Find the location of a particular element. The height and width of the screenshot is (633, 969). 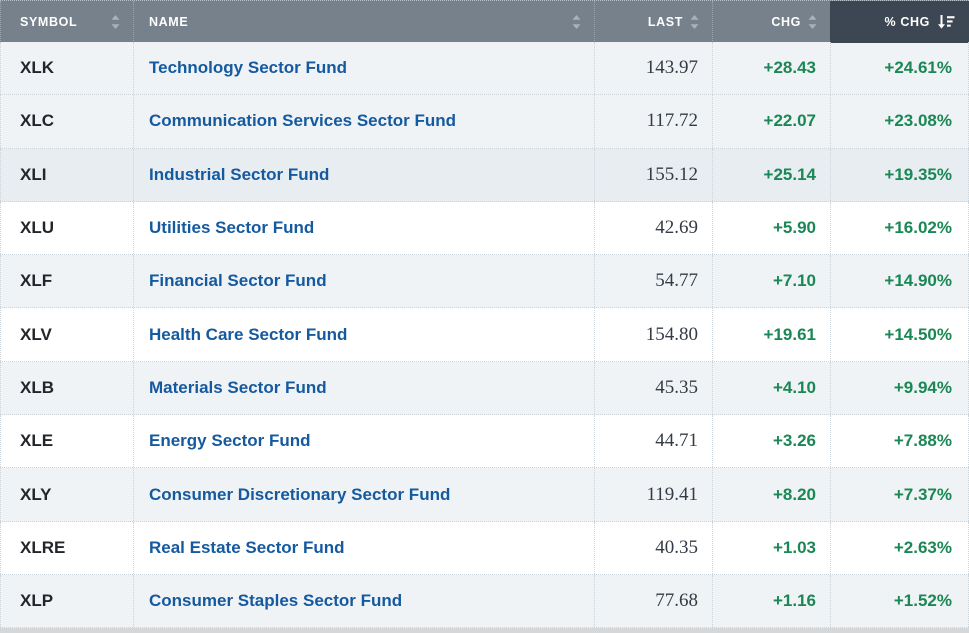

symbol-cell: XLI is located at coordinates (66, 174).